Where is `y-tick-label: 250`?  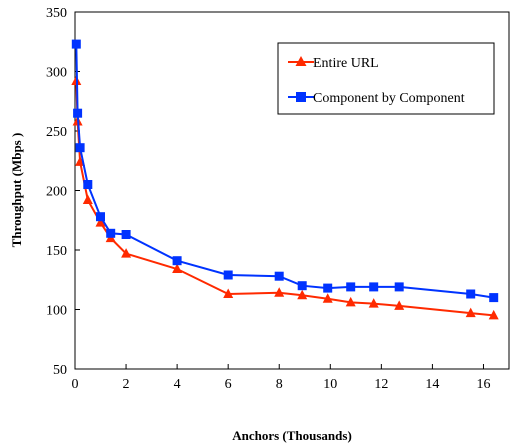 y-tick-label: 250 is located at coordinates (56, 132).